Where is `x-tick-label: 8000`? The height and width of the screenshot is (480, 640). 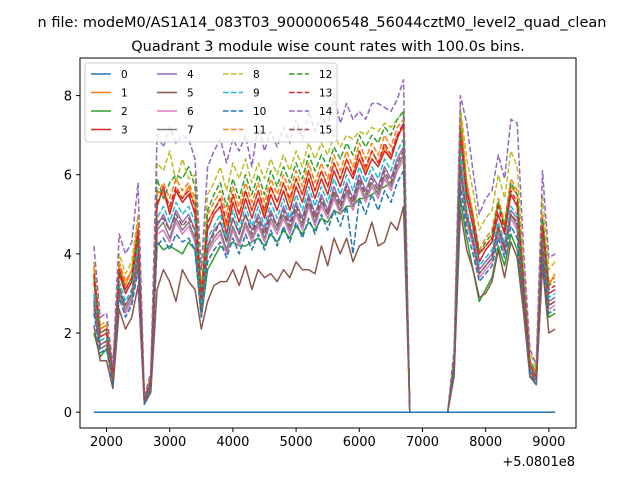 x-tick-label: 8000 is located at coordinates (485, 442).